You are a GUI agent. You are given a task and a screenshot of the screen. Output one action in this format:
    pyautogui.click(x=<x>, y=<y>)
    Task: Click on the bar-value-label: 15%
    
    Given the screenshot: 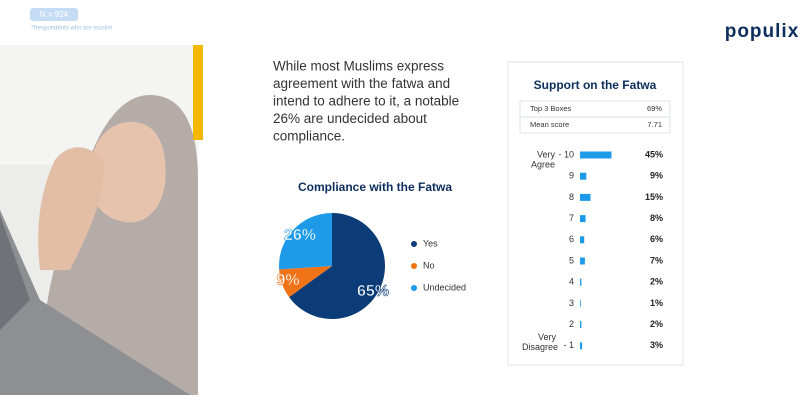 What is the action you would take?
    pyautogui.click(x=654, y=197)
    